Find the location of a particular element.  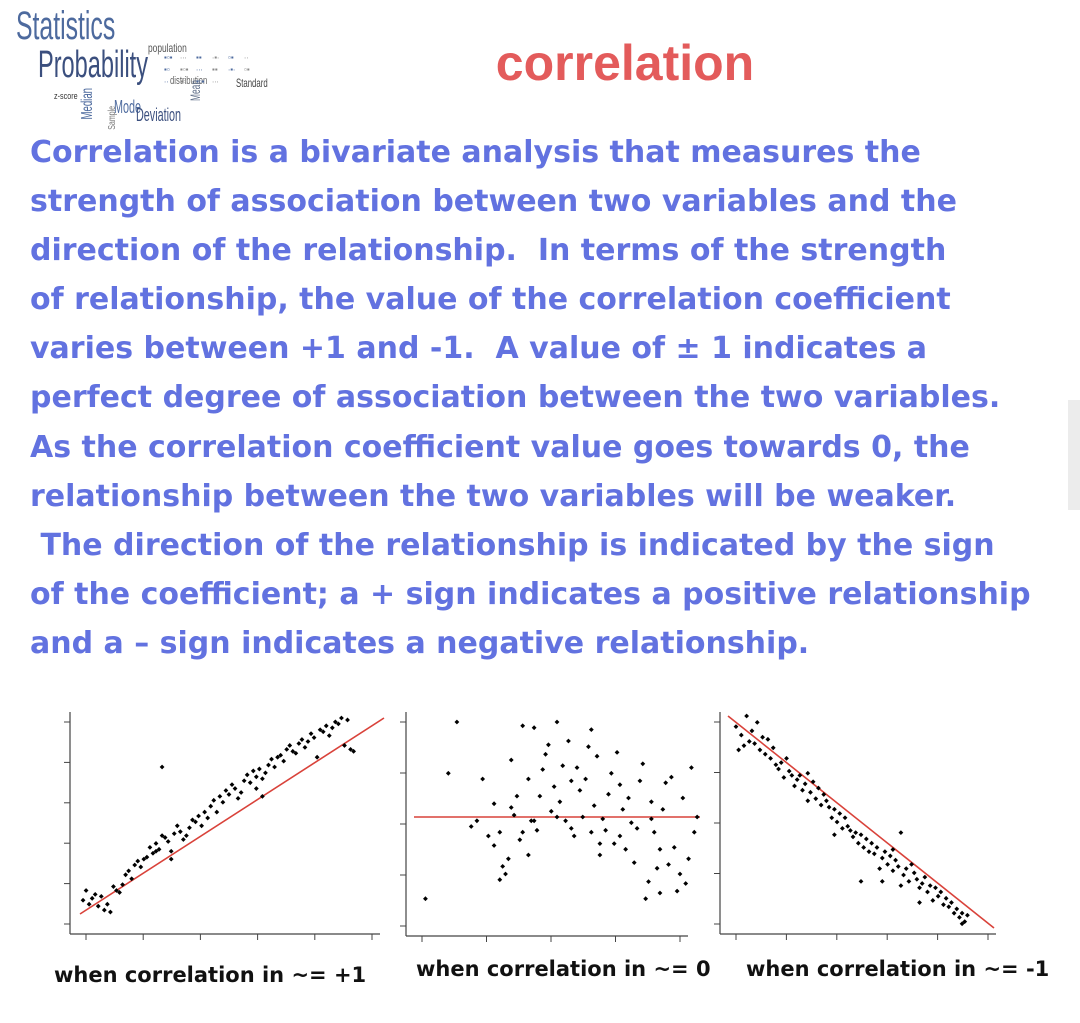

logo-filler-mark: ∙∙ is located at coordinates (166, 81).